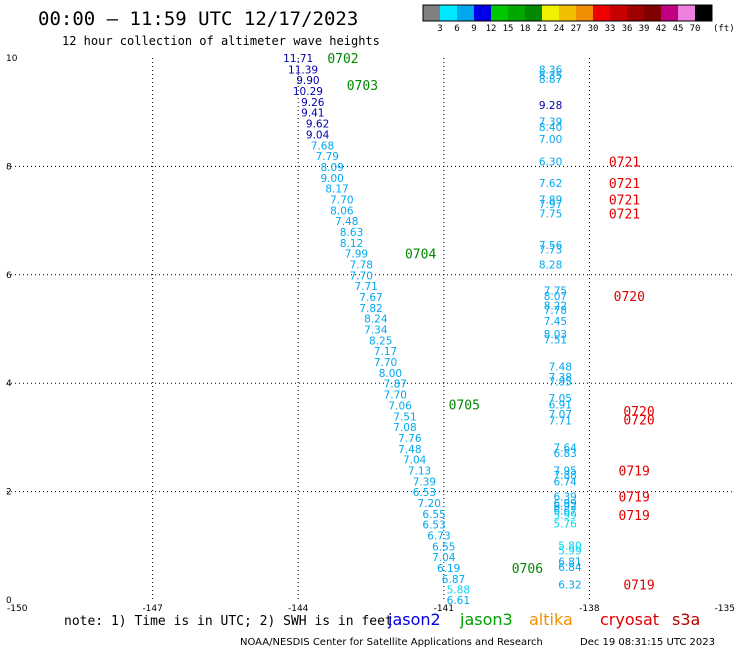 Image resolution: width=740 pixels, height=650 pixels. I want to click on x-tick-label: -150, so click(17, 609).